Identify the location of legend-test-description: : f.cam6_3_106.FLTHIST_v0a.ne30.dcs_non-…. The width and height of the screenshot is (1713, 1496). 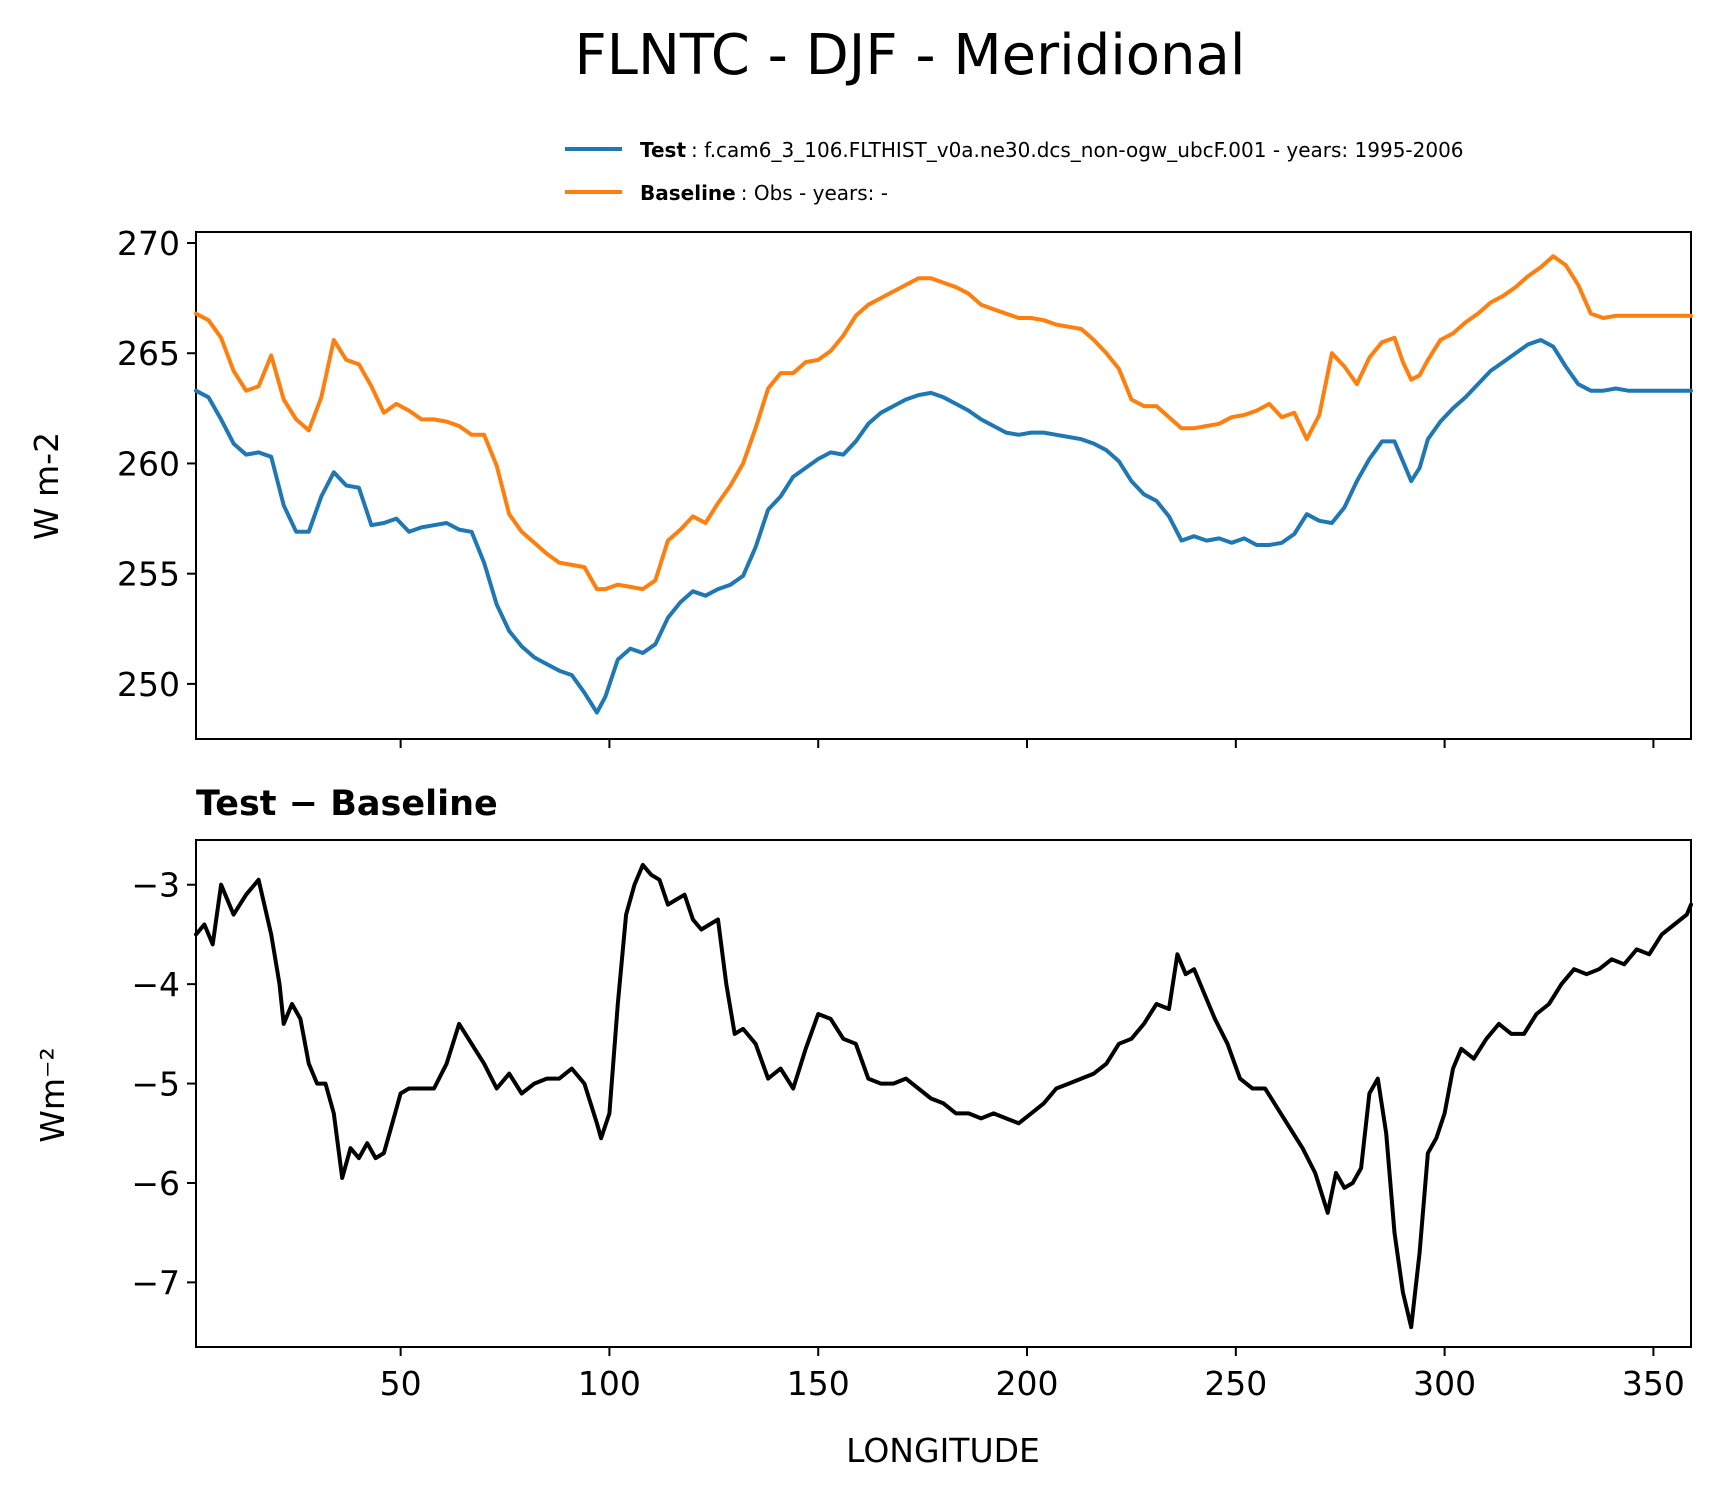
(1077, 150).